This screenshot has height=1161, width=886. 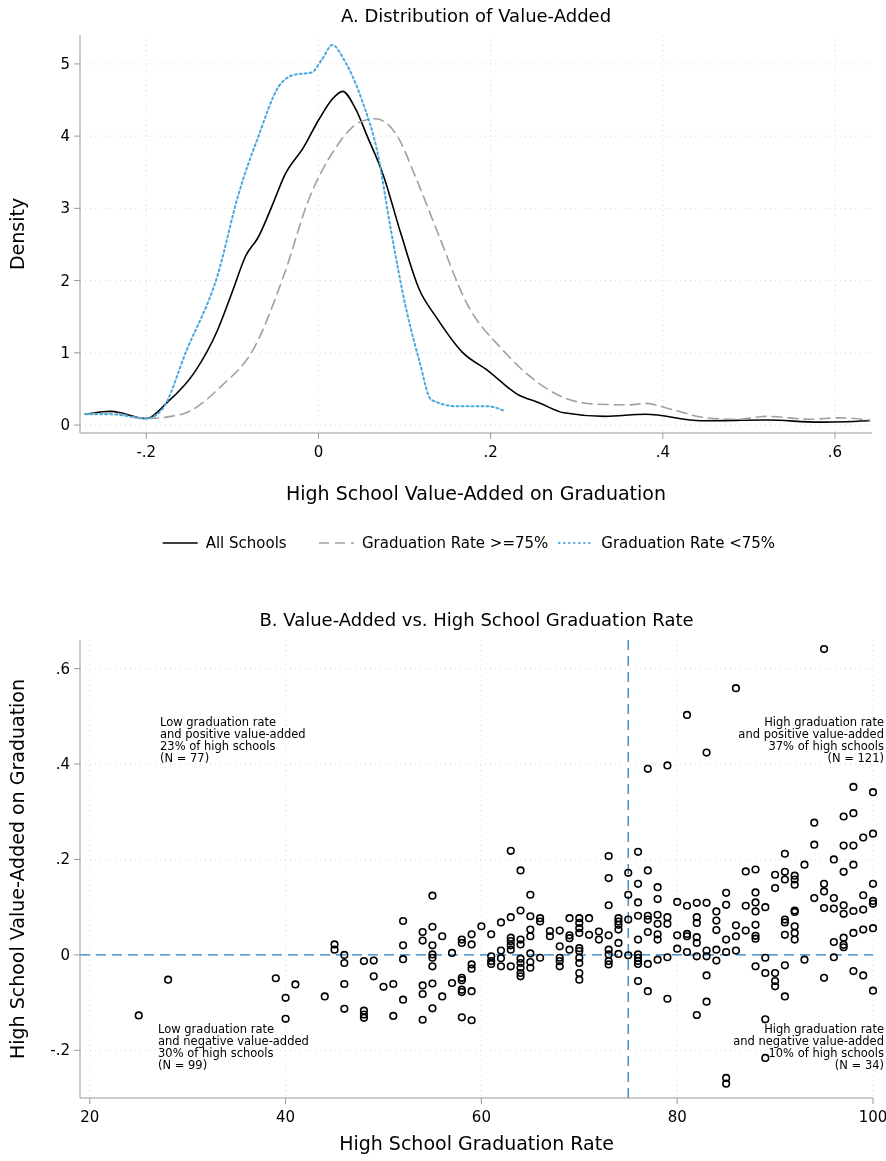 I want to click on y-tick-label: 4, so click(x=65, y=136).